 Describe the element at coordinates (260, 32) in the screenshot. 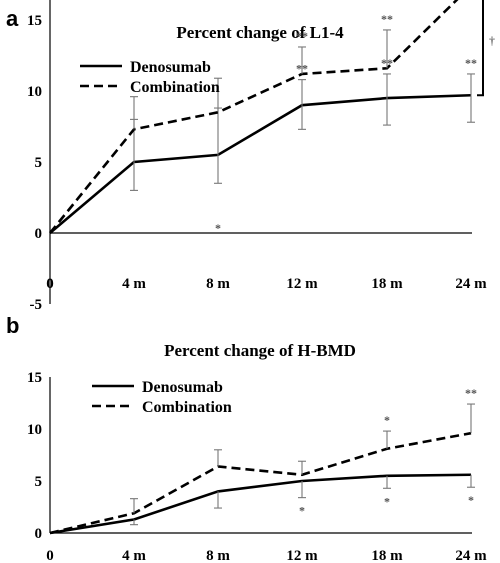

I see `panel-a-title: Percent change of L1-4` at that location.